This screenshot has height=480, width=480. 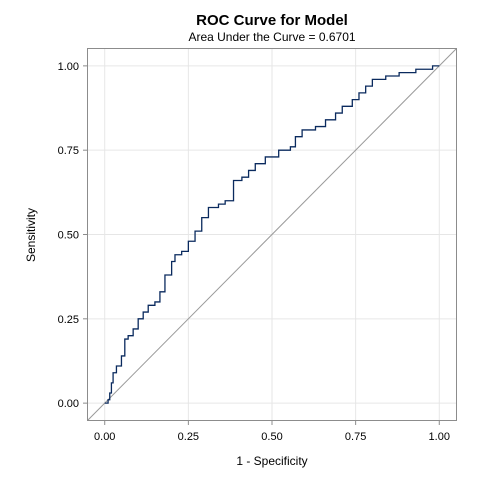 I want to click on y-tick-label: 1.00, so click(x=68, y=67).